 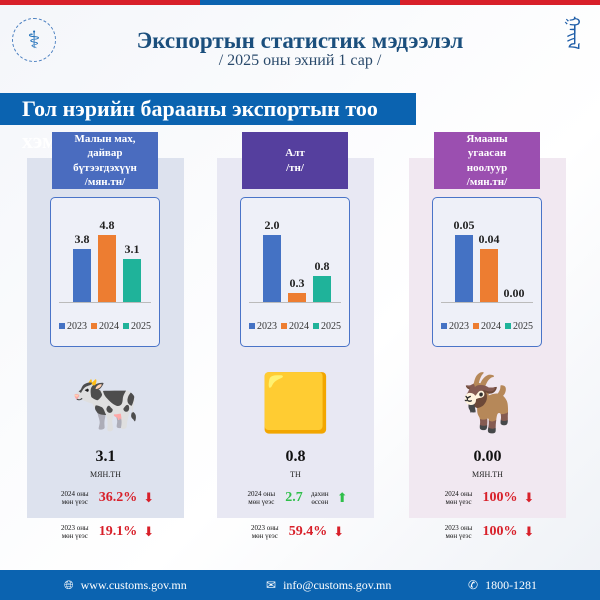 I want to click on current-value: 3.1, so click(x=105, y=456).